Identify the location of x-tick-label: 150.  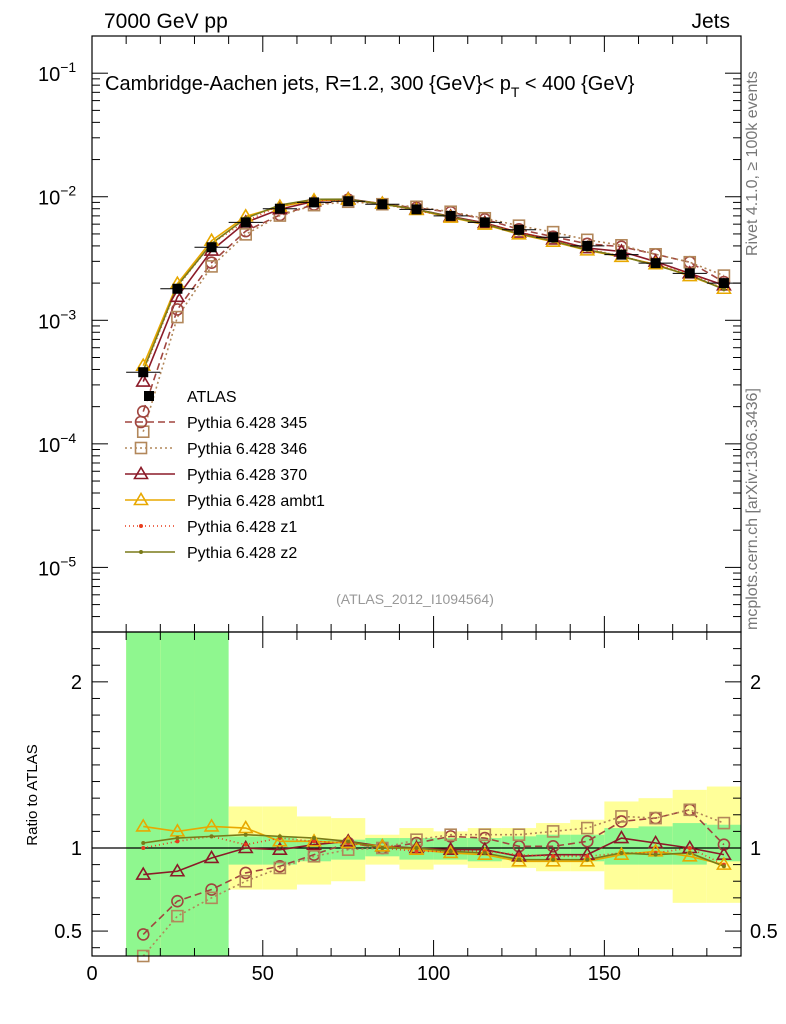
(604, 974).